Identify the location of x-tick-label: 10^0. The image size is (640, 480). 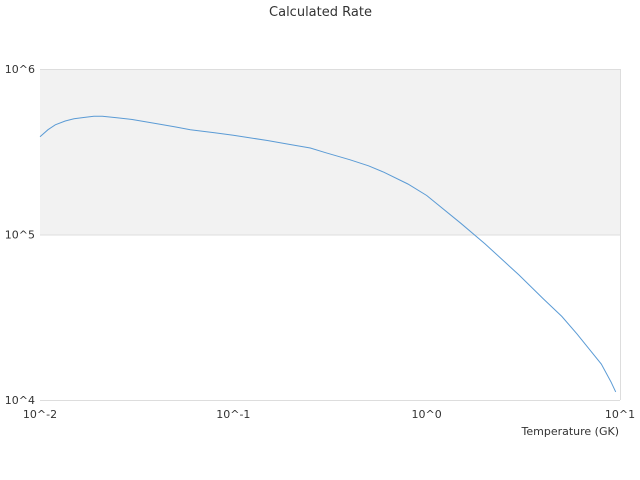
(427, 414).